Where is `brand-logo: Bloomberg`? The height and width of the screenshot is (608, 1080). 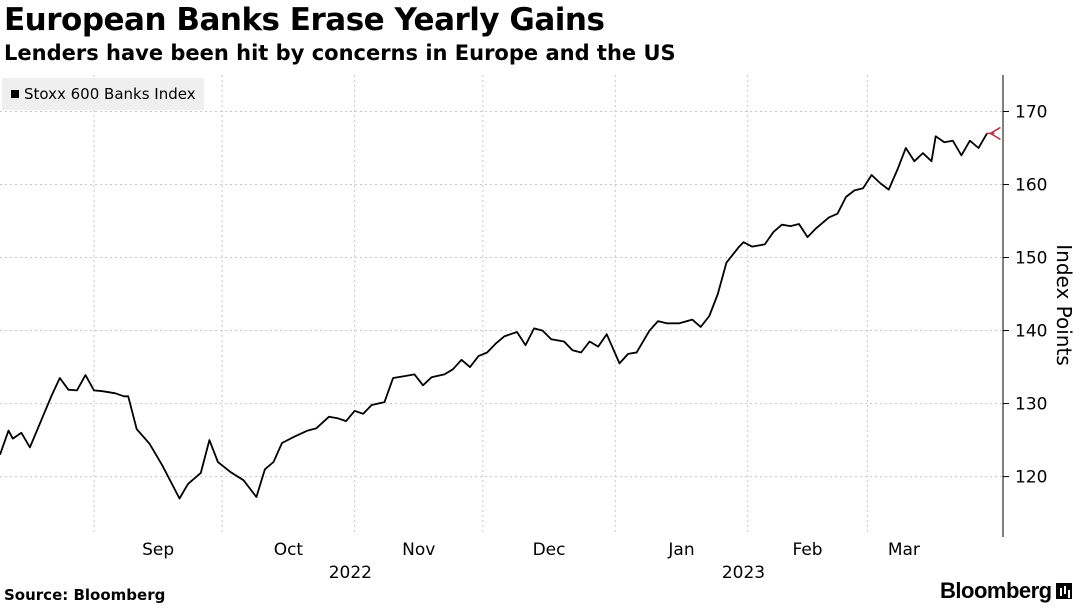 brand-logo: Bloomberg is located at coordinates (1006, 591).